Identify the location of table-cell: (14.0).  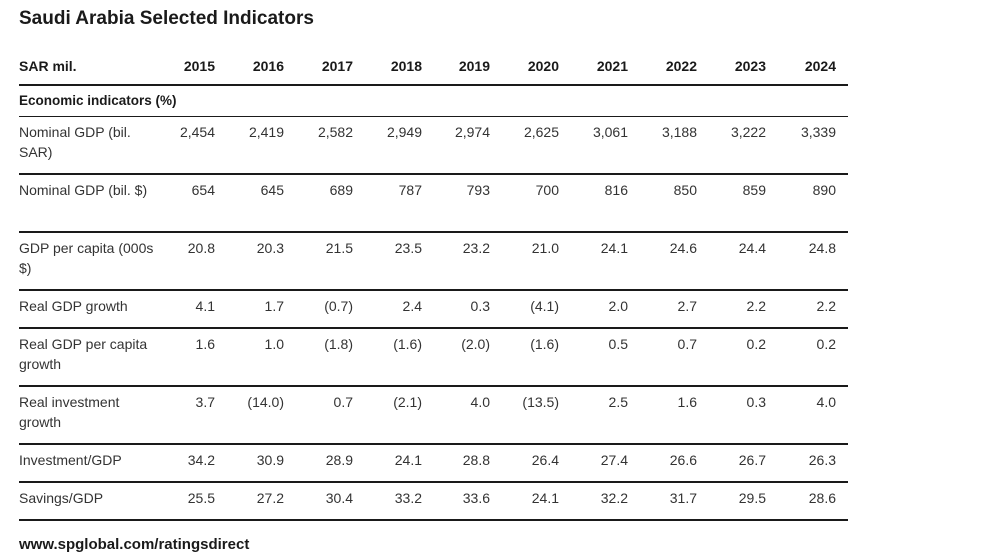
(261, 415).